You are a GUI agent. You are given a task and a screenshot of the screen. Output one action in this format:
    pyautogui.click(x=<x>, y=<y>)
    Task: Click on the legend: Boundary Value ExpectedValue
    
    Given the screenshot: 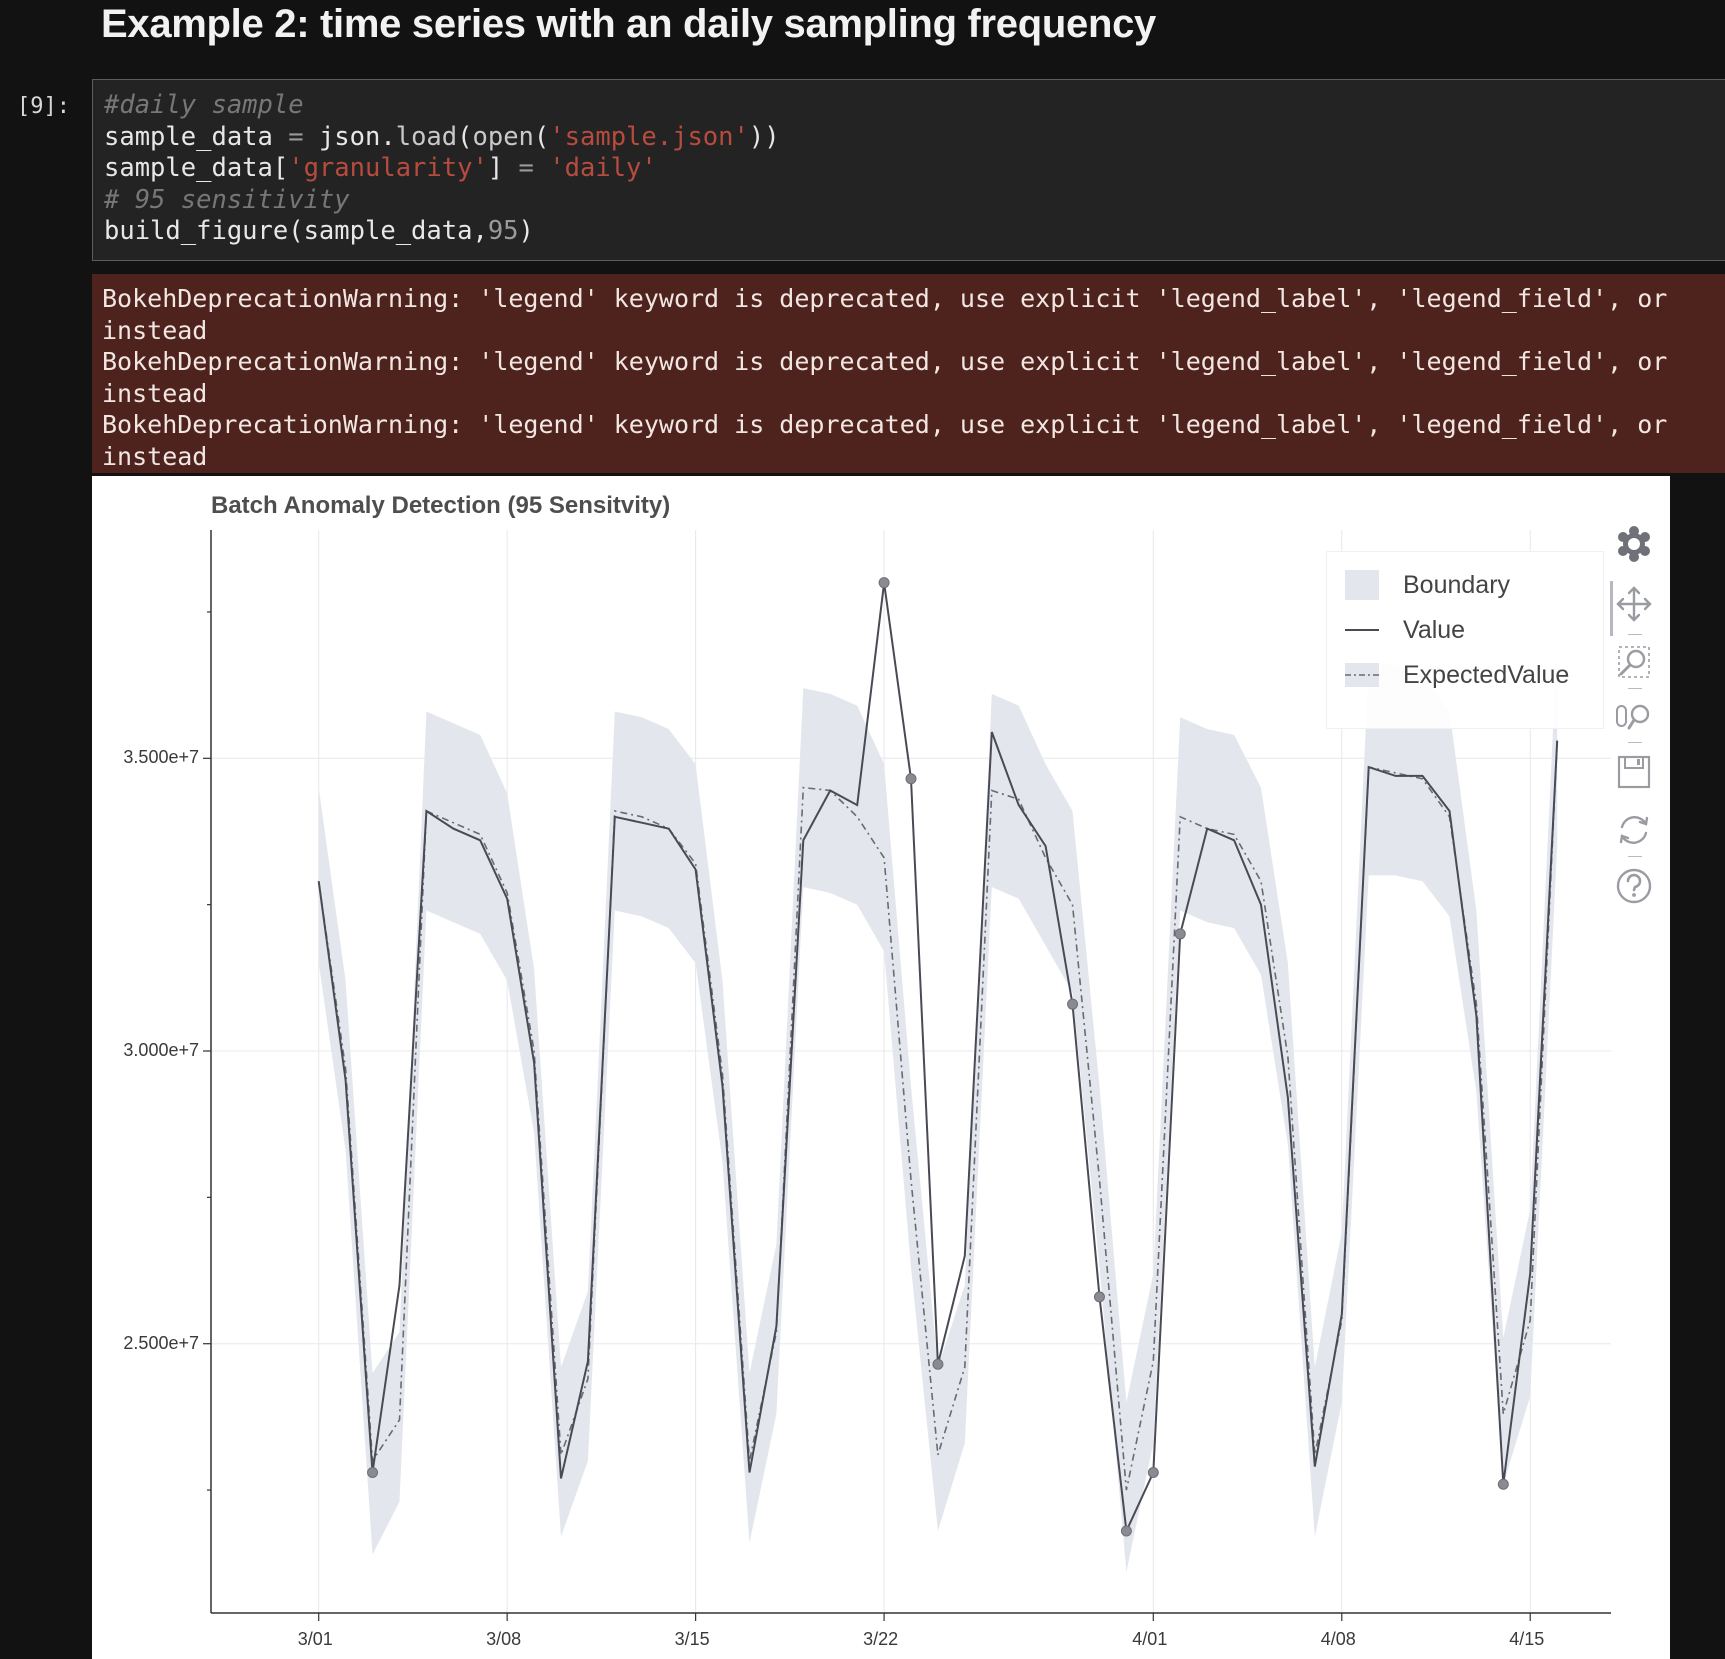 What is the action you would take?
    pyautogui.click(x=1465, y=640)
    